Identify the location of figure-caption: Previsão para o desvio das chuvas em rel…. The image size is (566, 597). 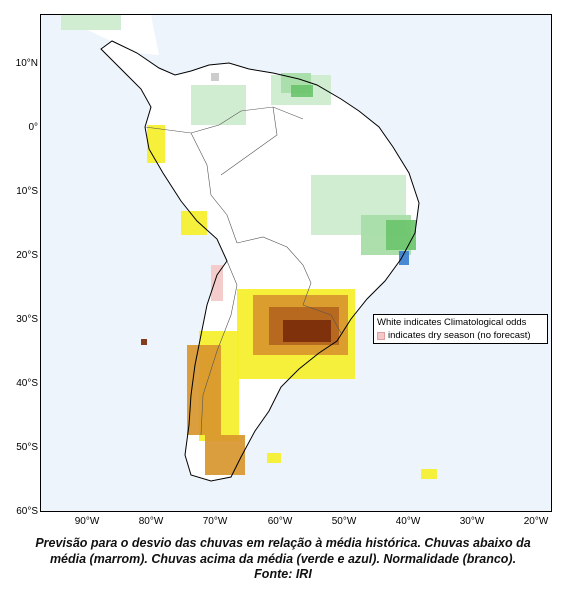
(283, 559).